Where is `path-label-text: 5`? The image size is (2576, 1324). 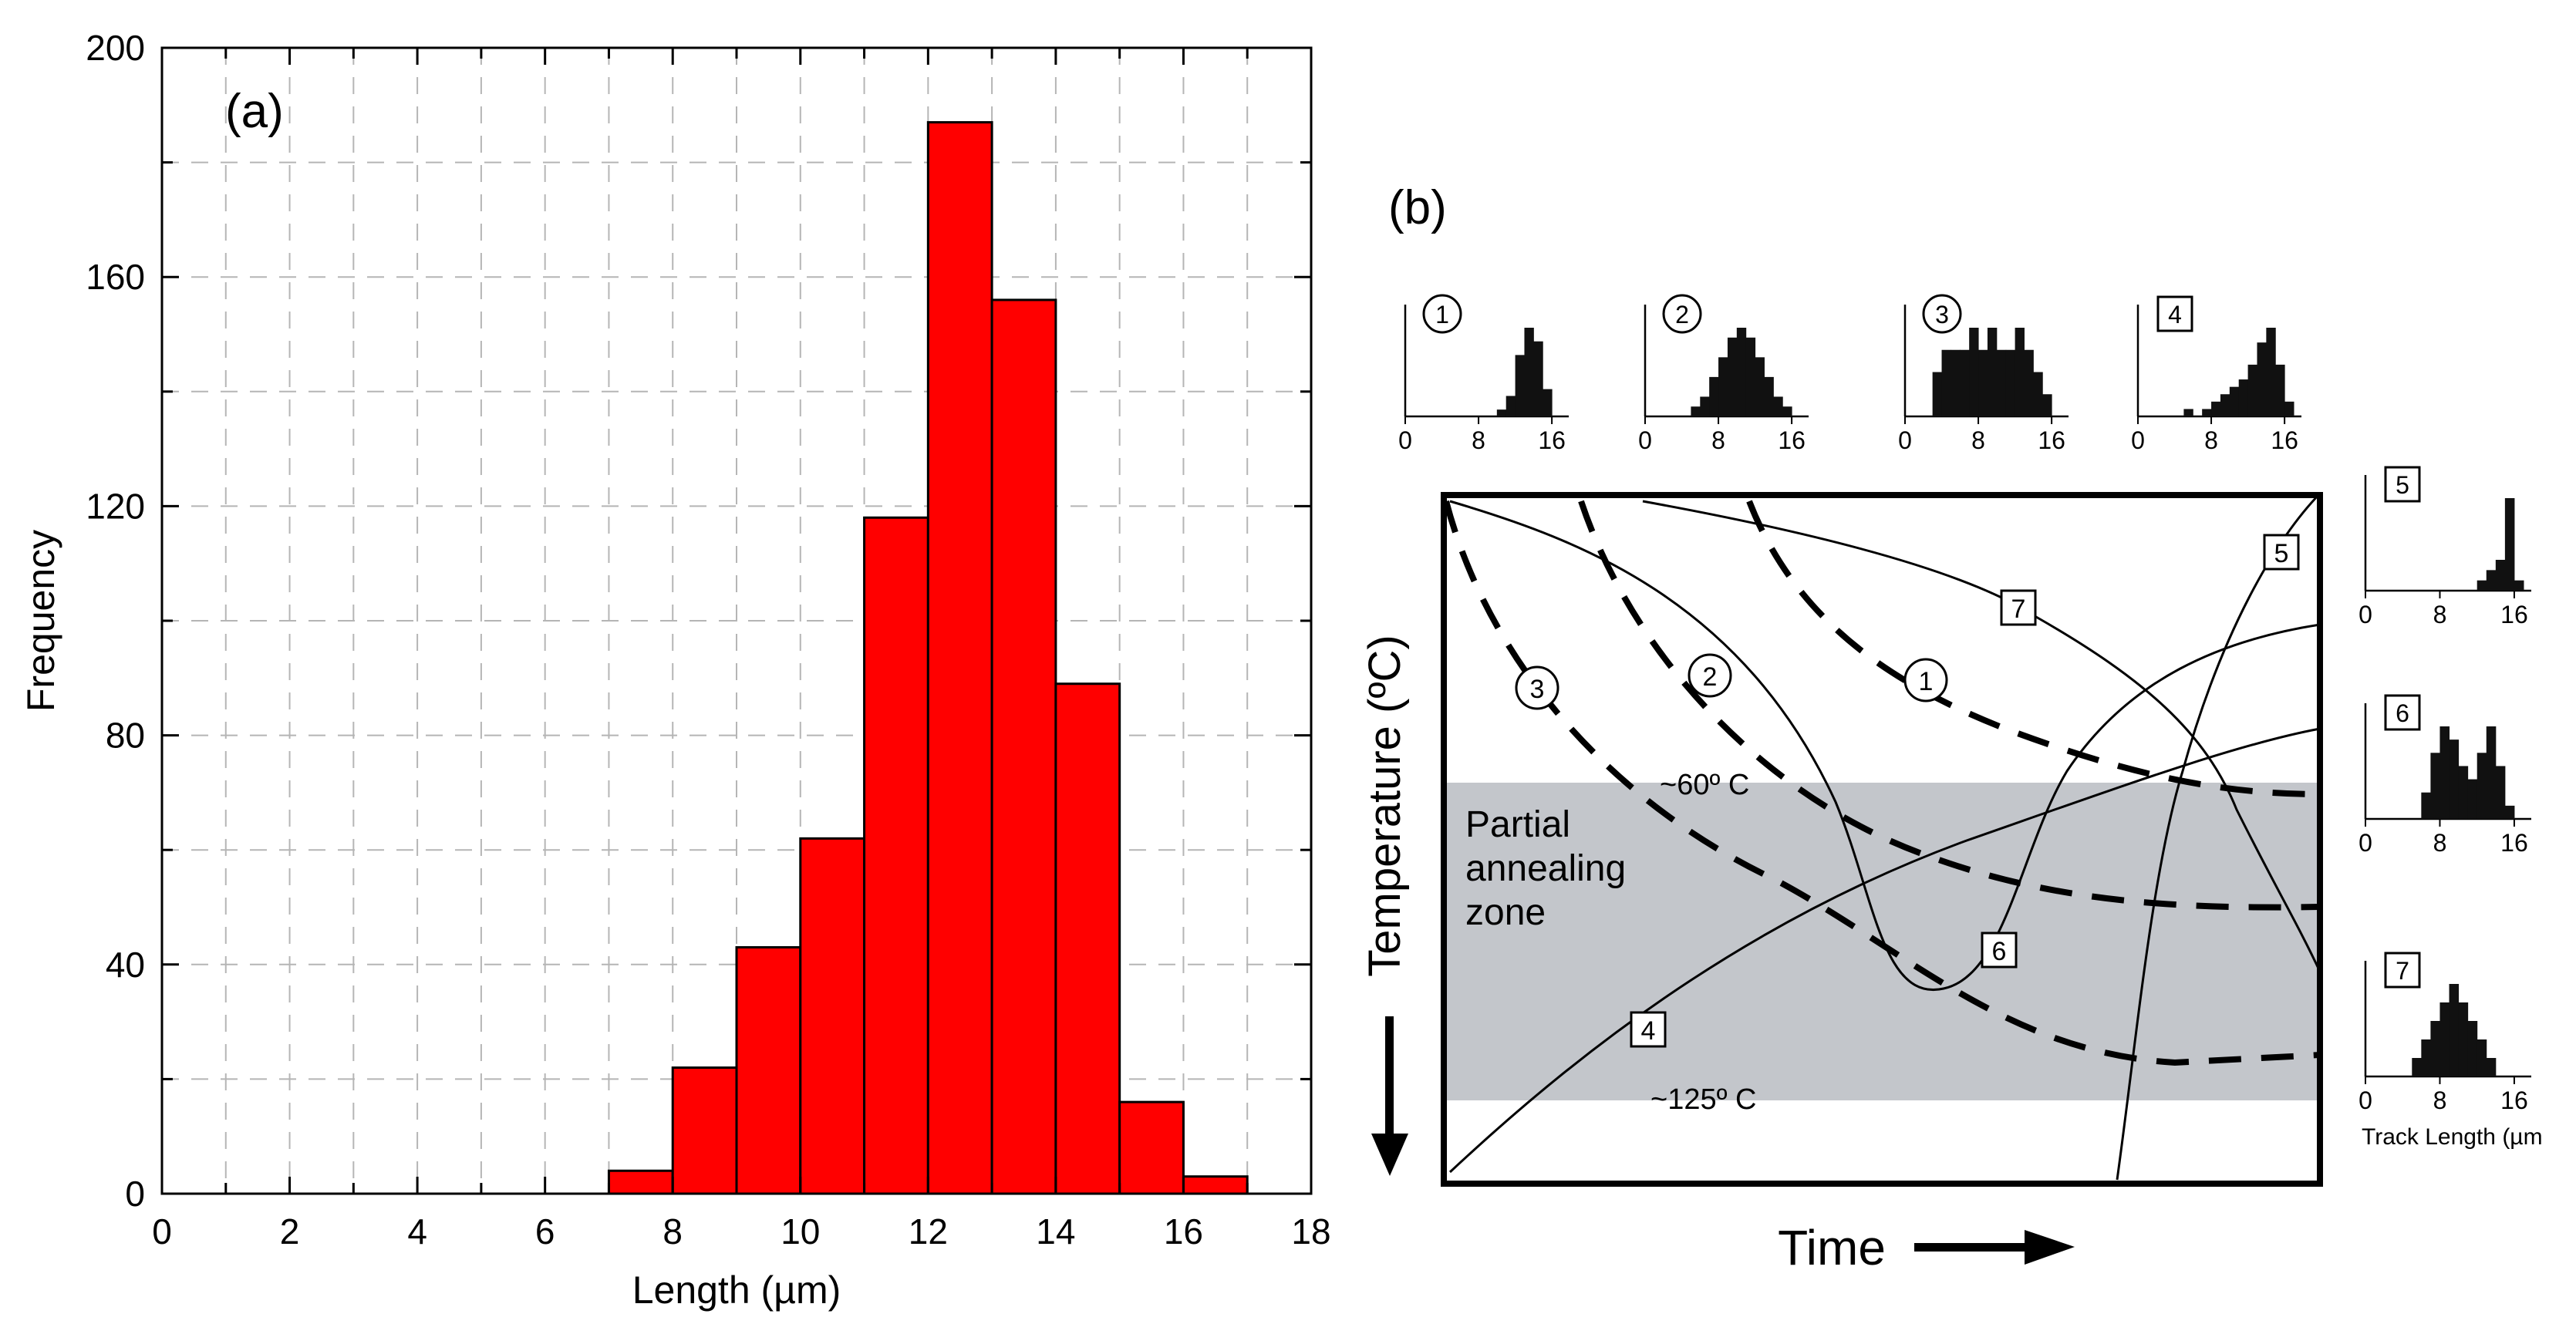 path-label-text: 5 is located at coordinates (2281, 553).